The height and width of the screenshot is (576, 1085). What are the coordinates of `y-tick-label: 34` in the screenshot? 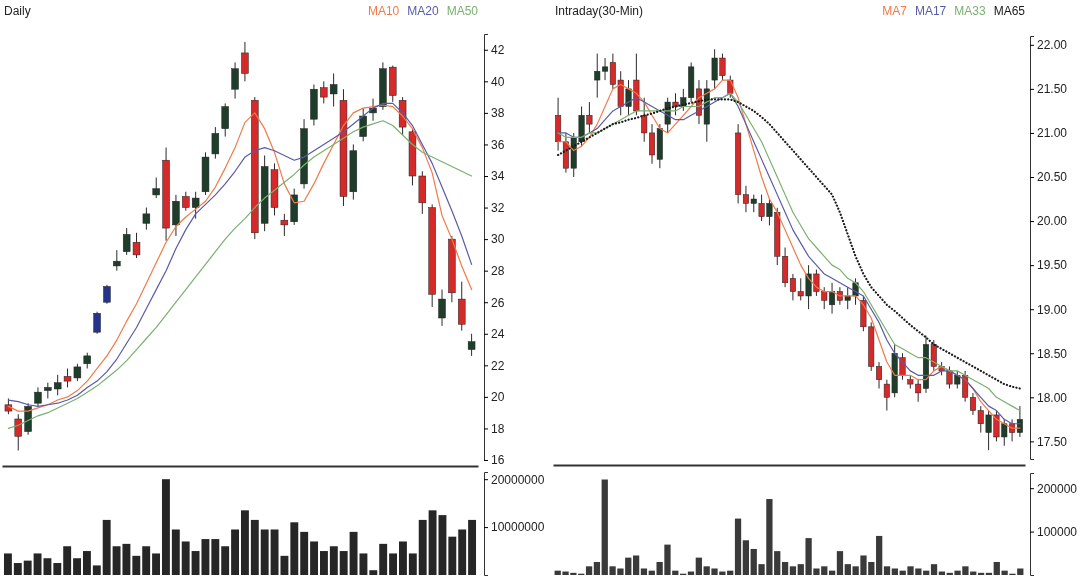 It's located at (498, 176).